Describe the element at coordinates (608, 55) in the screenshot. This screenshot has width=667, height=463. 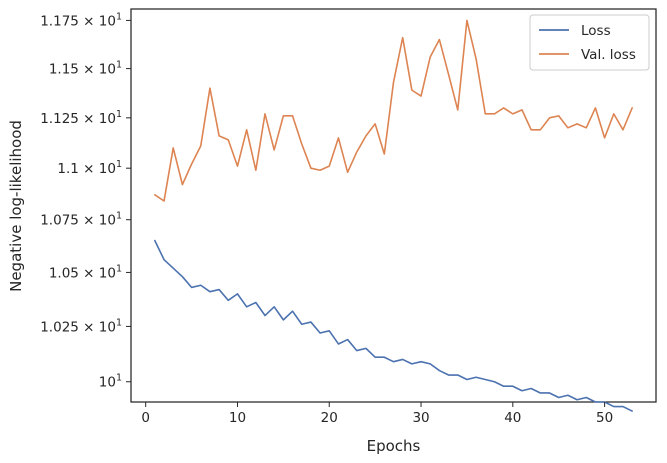
I see `legend-label-val-loss: Val. loss` at that location.